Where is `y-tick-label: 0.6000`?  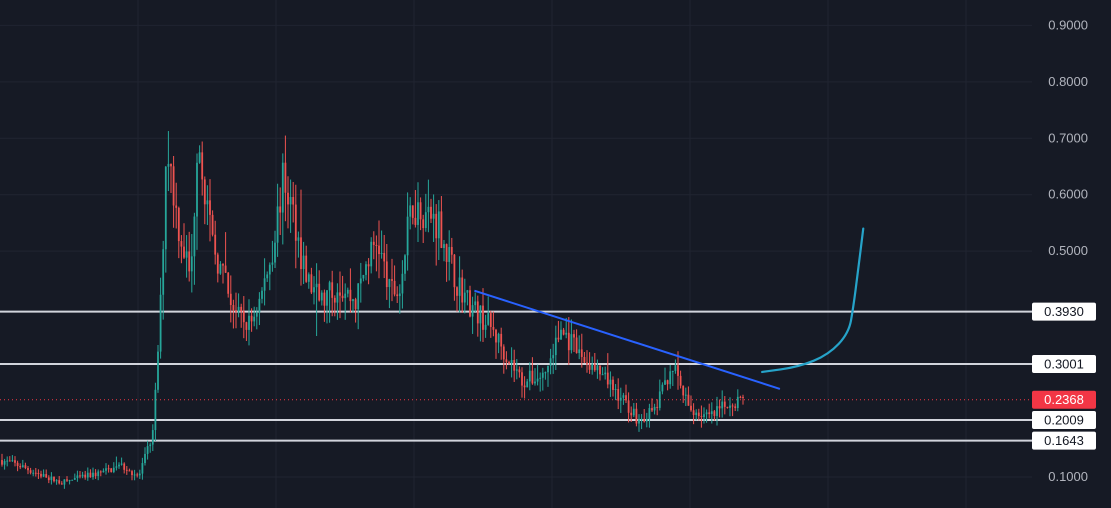 y-tick-label: 0.6000 is located at coordinates (1068, 194).